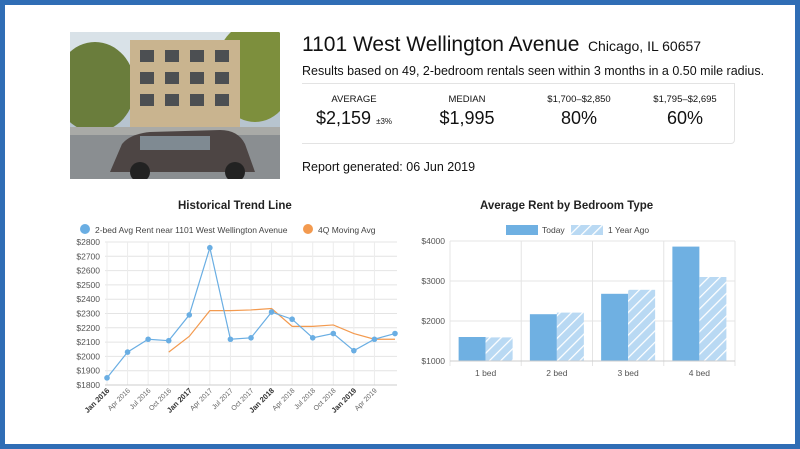 The height and width of the screenshot is (449, 800). Describe the element at coordinates (467, 118) in the screenshot. I see `stat-value: $1,995` at that location.